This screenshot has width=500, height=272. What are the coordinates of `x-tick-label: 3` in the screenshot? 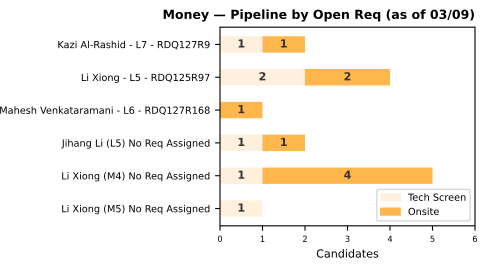 It's located at (347, 239).